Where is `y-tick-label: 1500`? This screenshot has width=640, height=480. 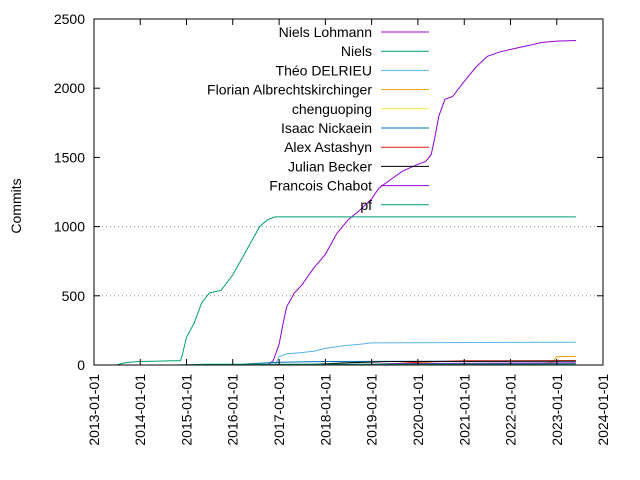
y-tick-label: 1500 is located at coordinates (69, 157).